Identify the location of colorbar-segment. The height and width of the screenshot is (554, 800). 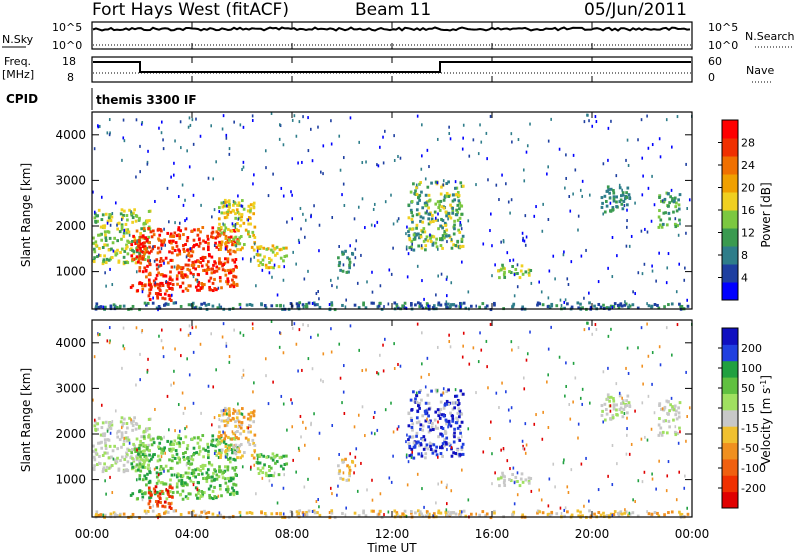
(730, 484).